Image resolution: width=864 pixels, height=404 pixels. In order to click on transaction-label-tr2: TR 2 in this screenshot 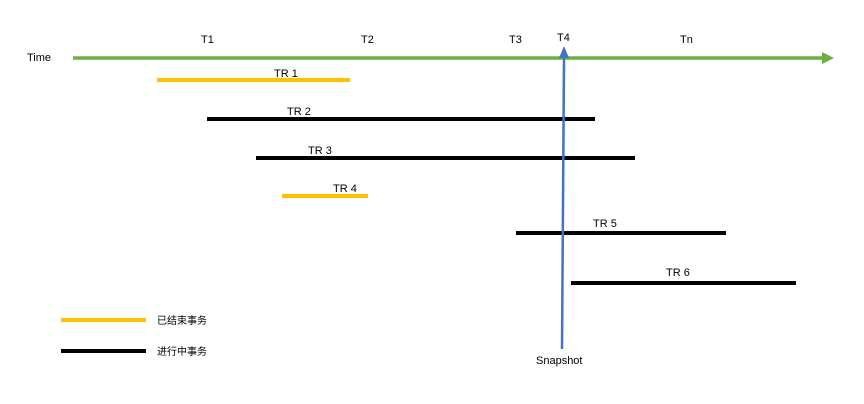, I will do `click(299, 112)`.